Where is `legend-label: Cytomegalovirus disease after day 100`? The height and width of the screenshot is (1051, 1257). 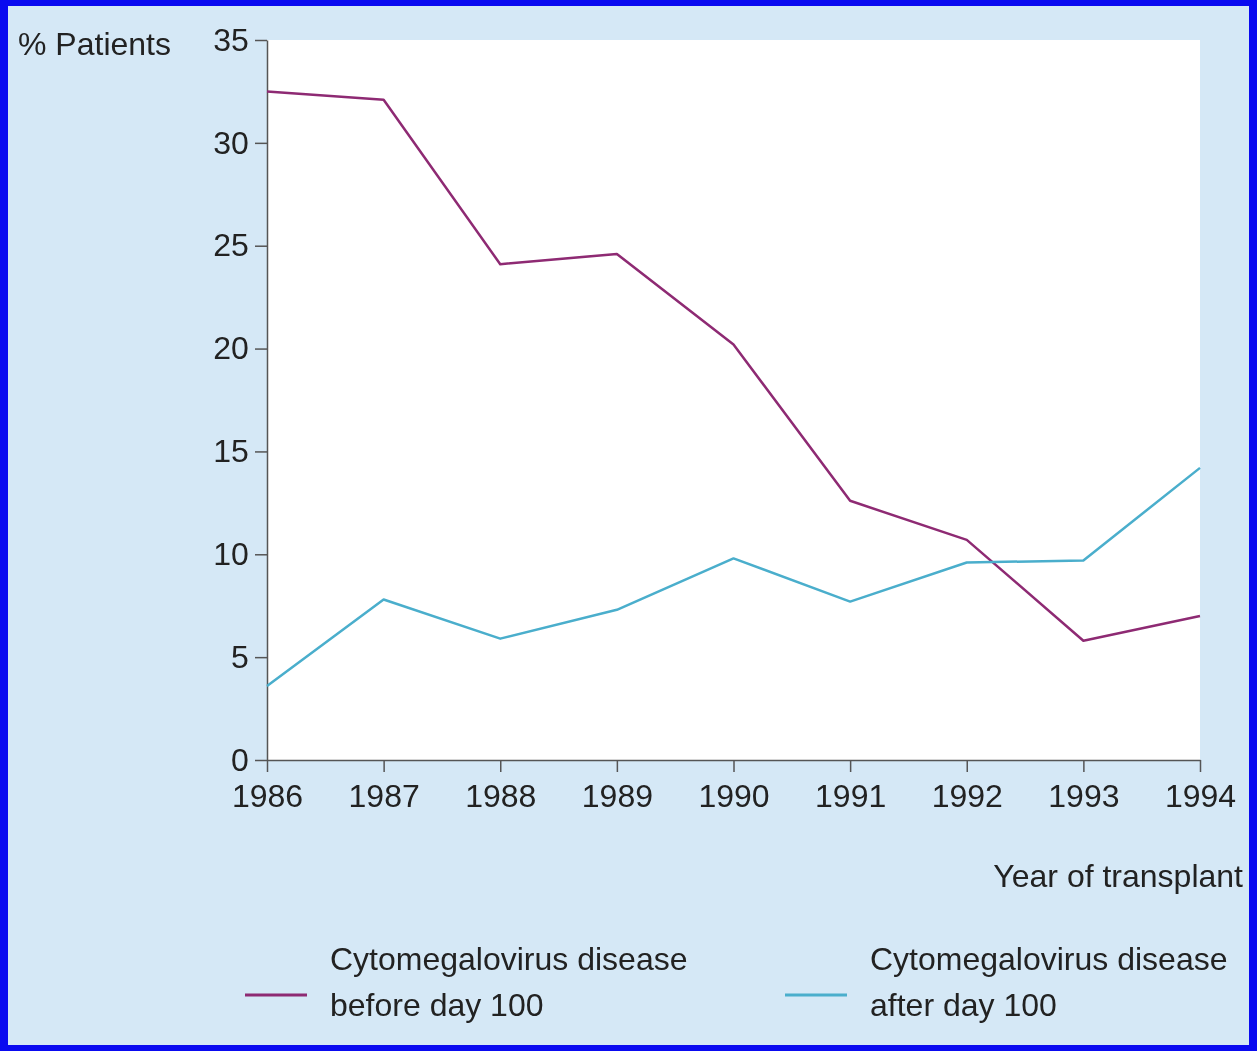 legend-label: Cytomegalovirus disease after day 100 is located at coordinates (1049, 982).